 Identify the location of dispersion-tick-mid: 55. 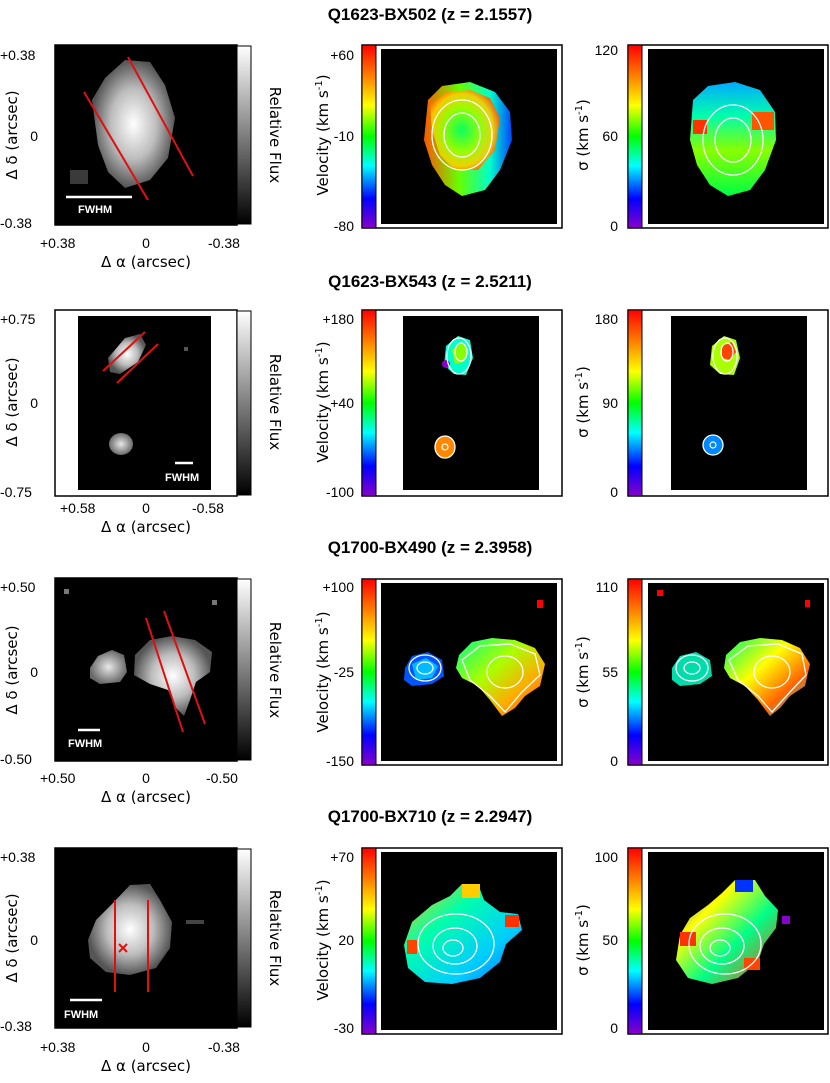
(610, 672).